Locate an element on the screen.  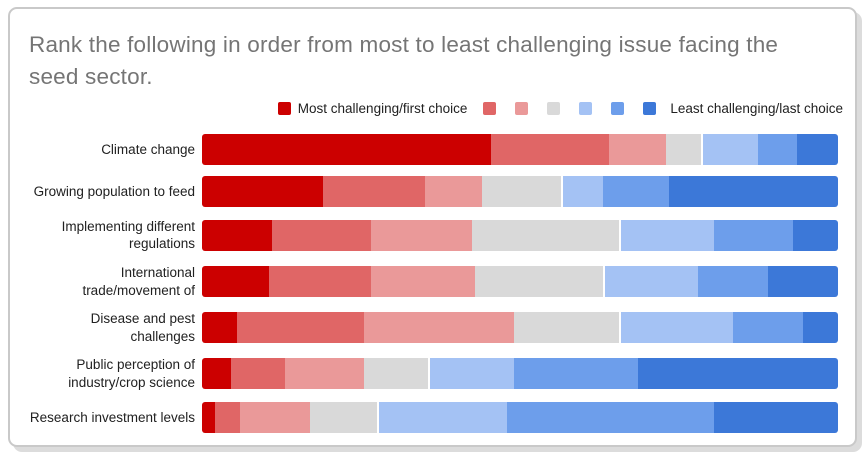
bar-row: Research investment levels is located at coordinates (432, 418).